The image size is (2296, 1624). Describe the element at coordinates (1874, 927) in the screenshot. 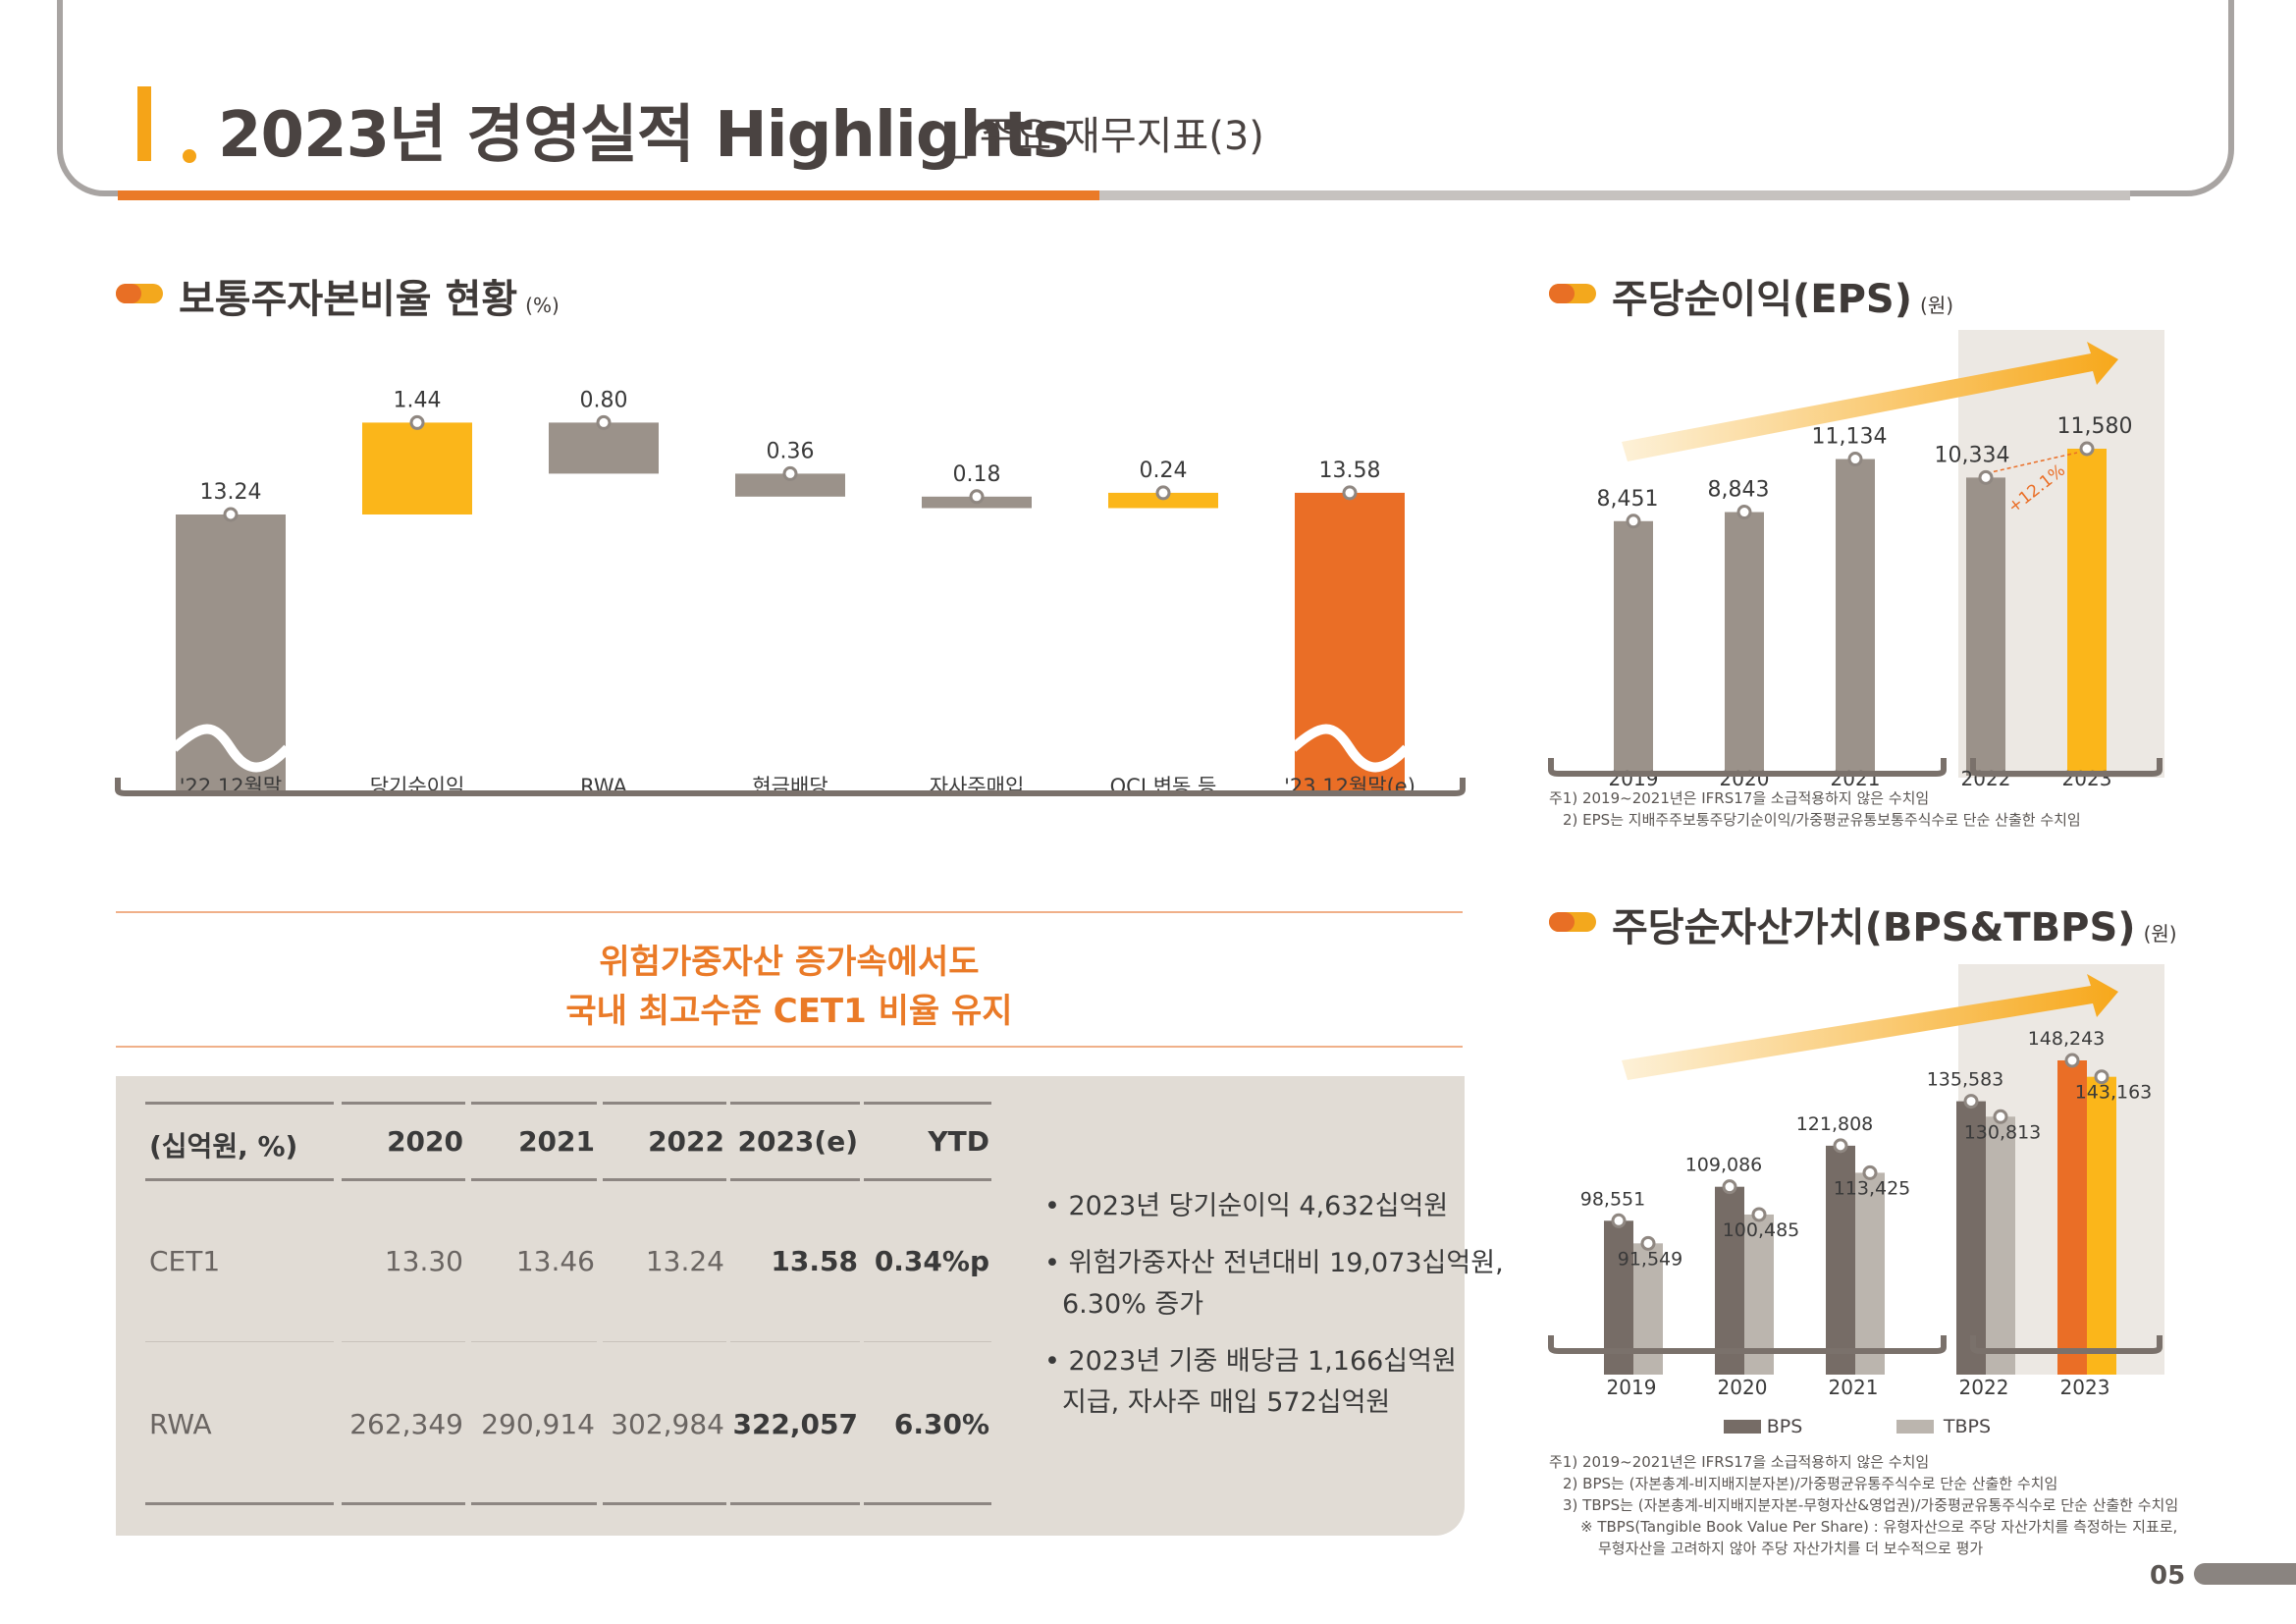

I see `bps-title-text: 주당순자산가치(BPS&TBPS)` at that location.